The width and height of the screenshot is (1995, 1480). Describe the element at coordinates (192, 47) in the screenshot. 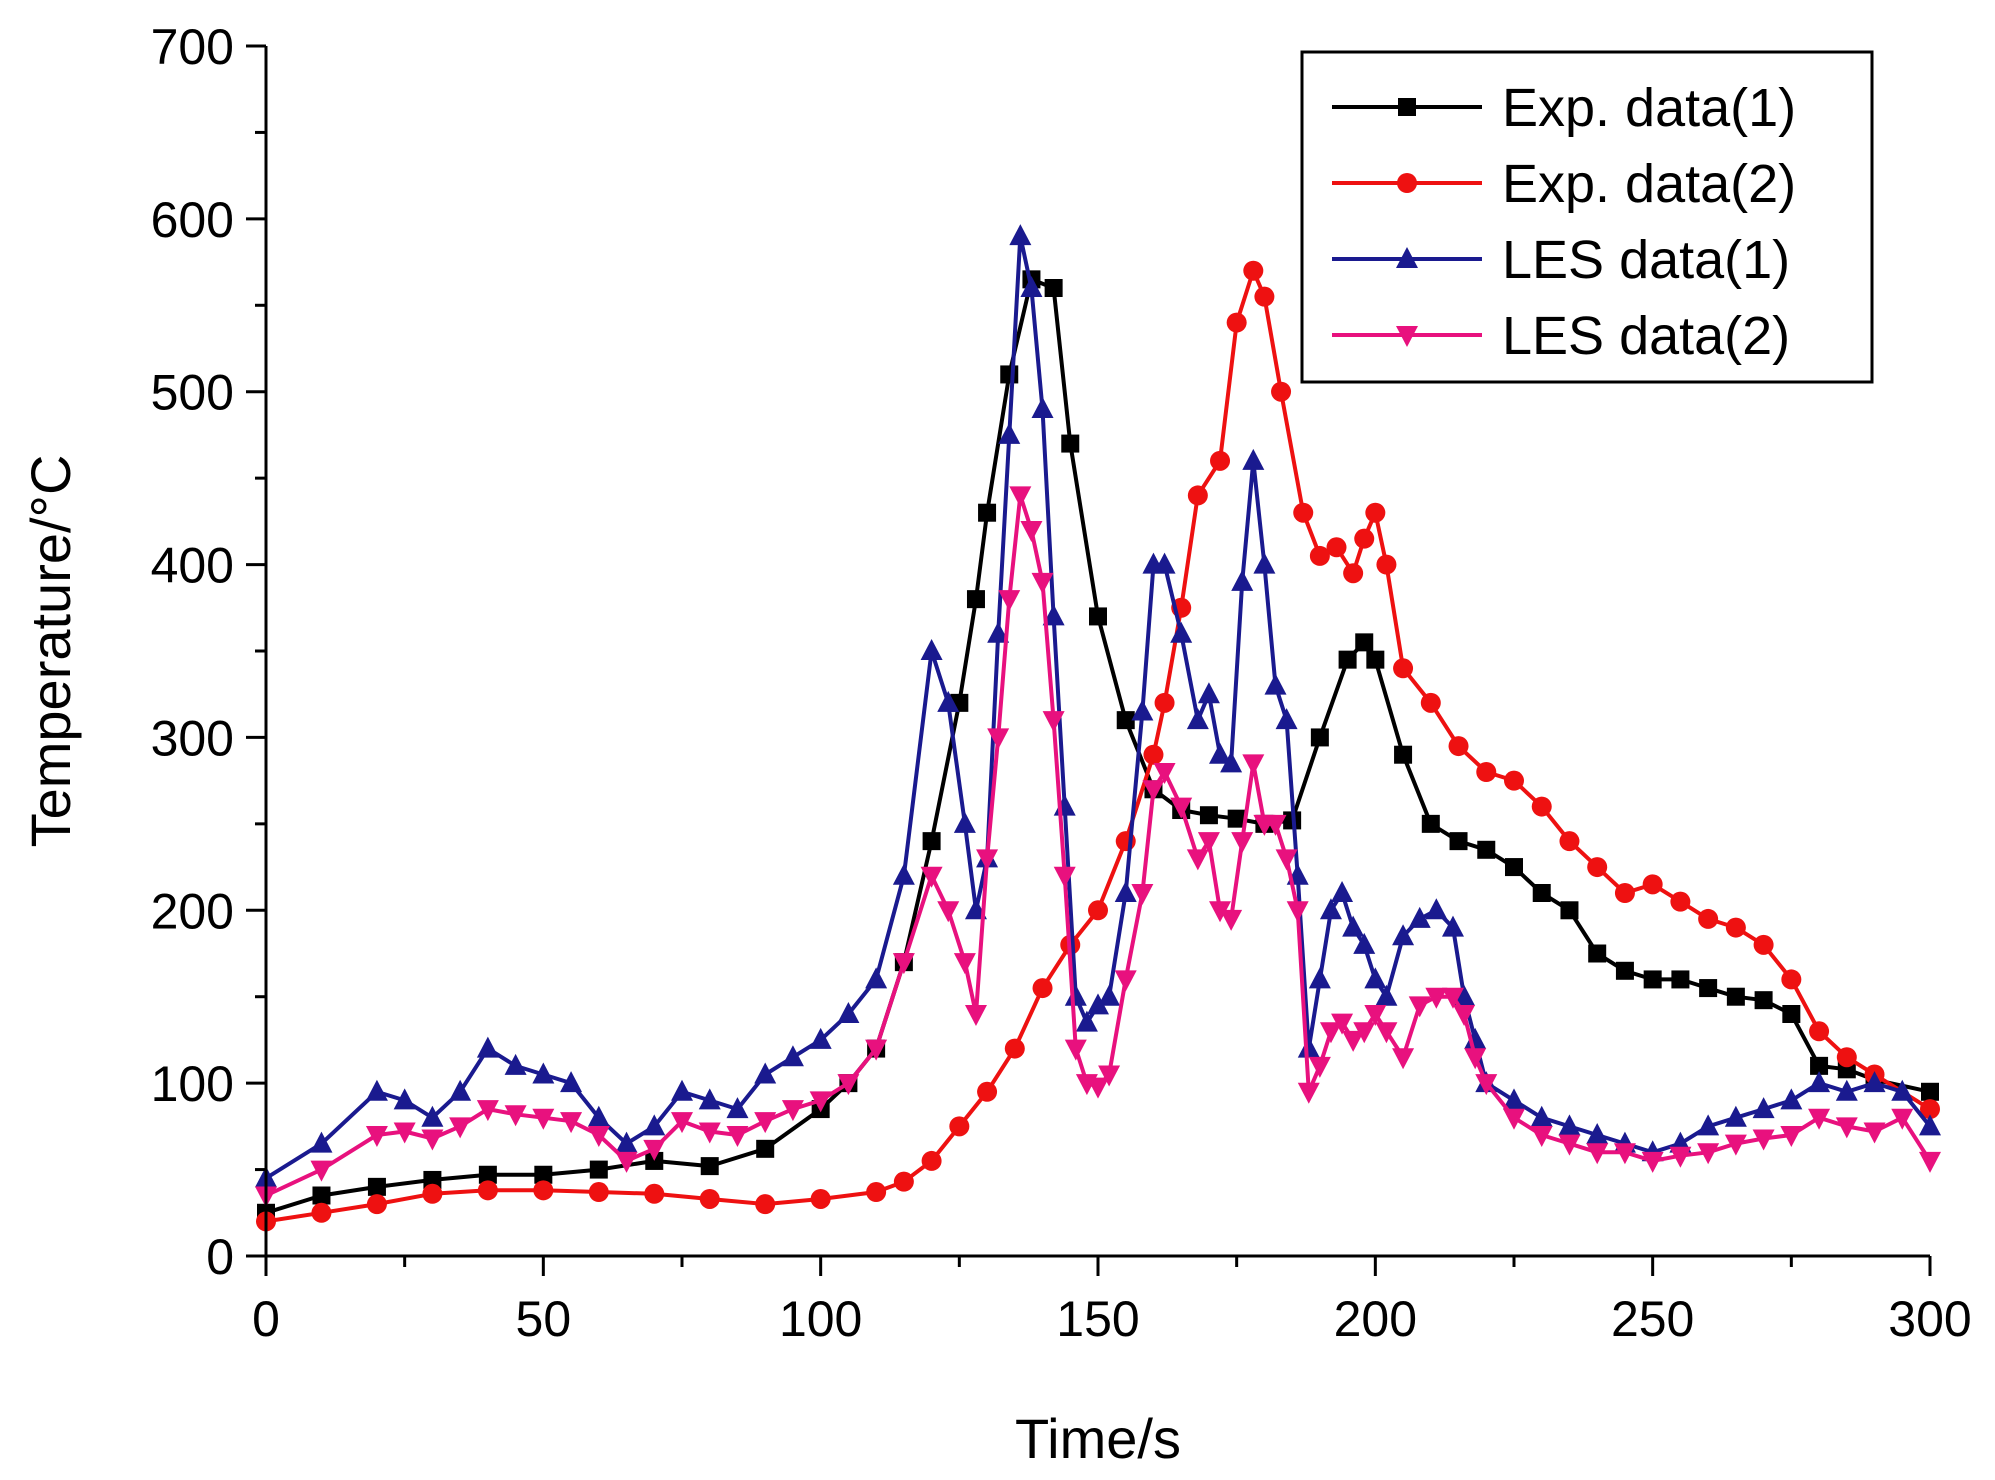

I see `y-tick-label: 700` at that location.